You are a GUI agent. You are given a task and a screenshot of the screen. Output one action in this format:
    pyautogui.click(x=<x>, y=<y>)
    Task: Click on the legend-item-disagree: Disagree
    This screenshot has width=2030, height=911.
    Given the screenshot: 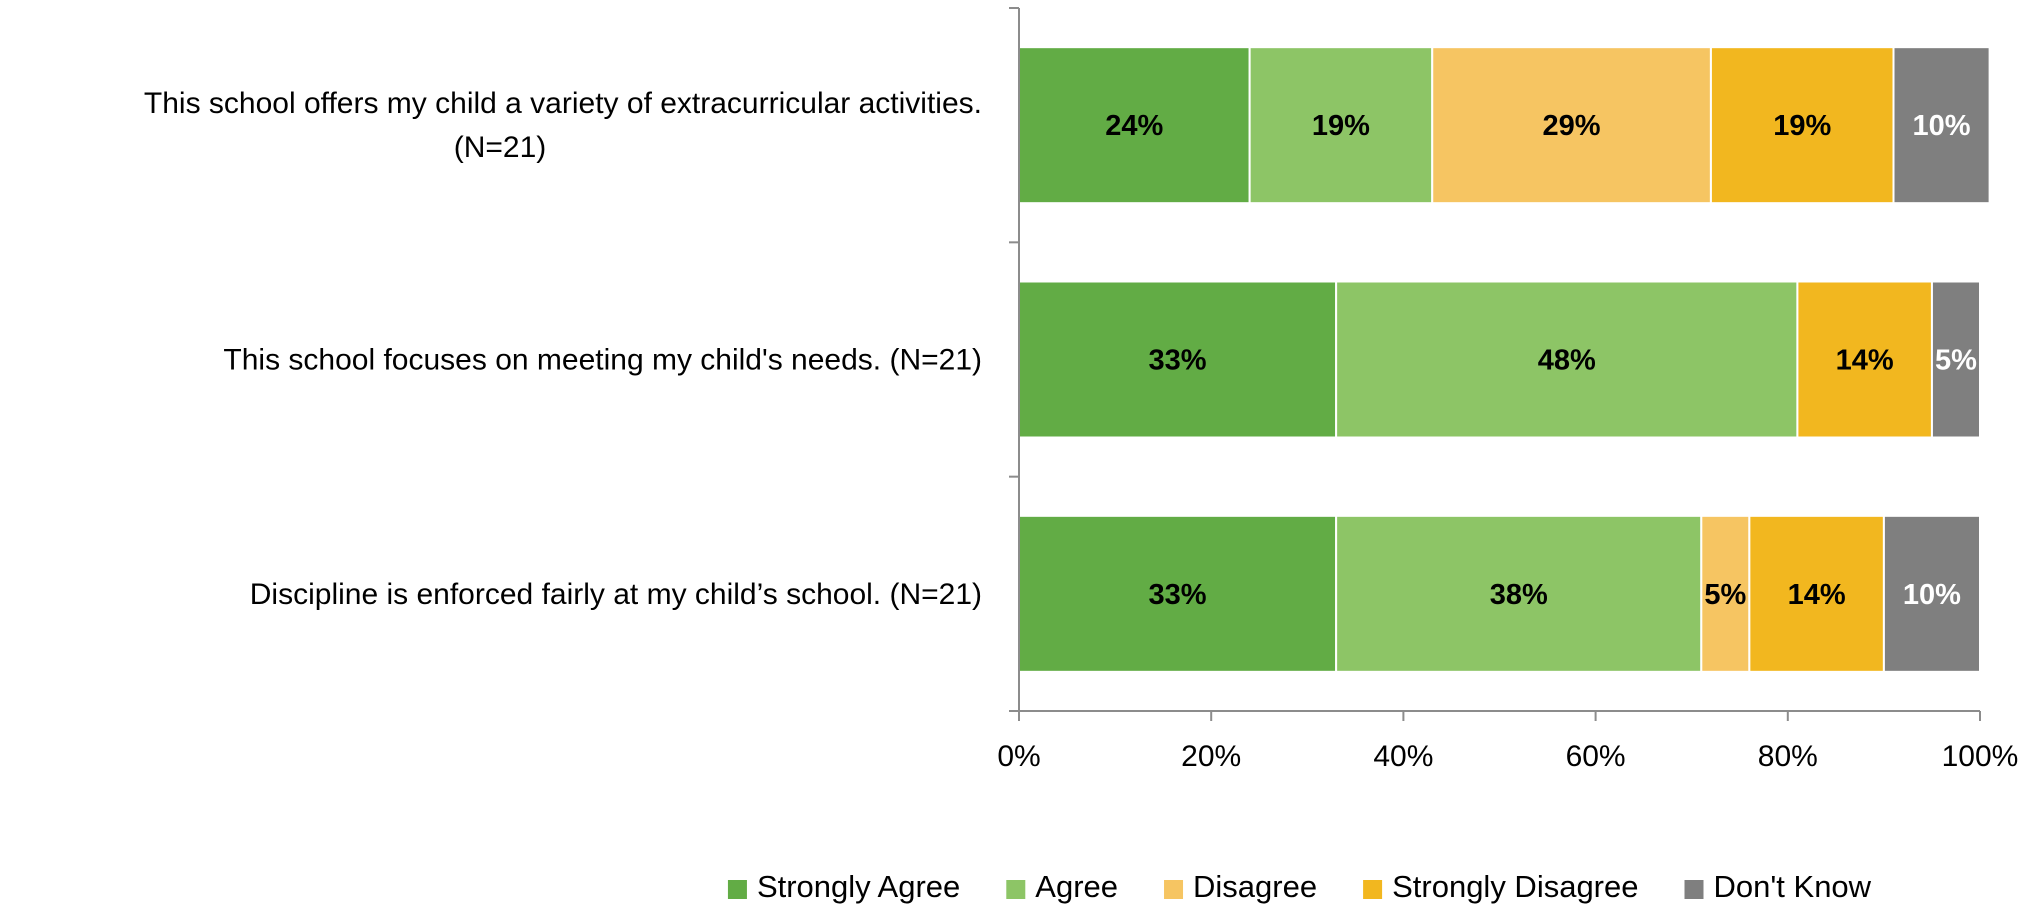 What is the action you would take?
    pyautogui.click(x=1240, y=886)
    